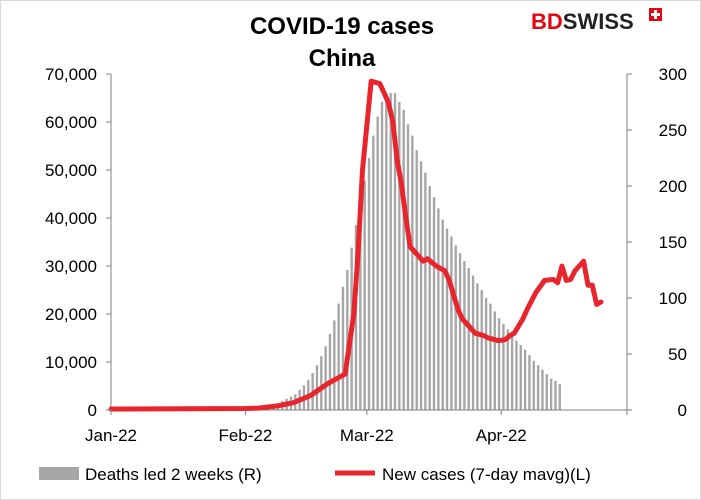  Describe the element at coordinates (342, 58) in the screenshot. I see `chart-title-line-2: China` at that location.